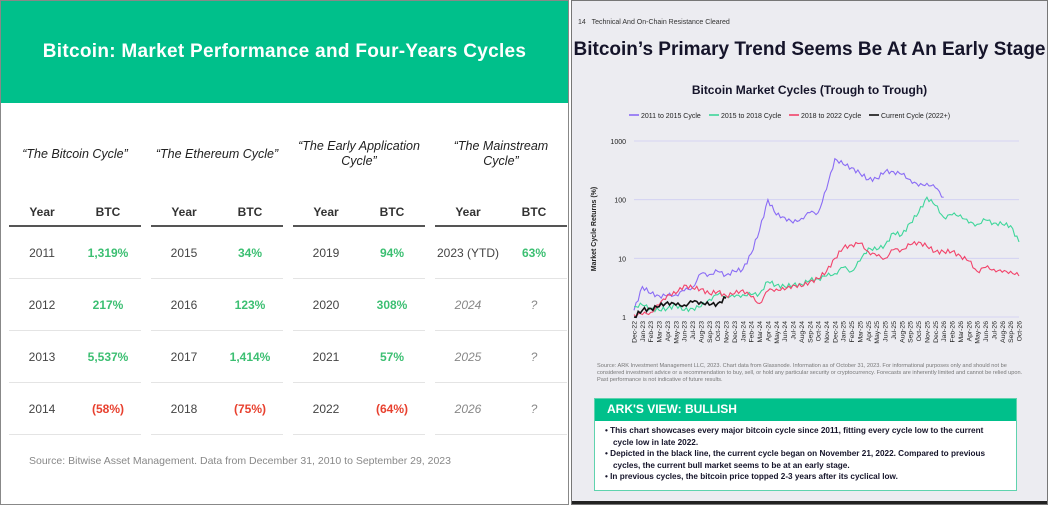 The height and width of the screenshot is (505, 1048). What do you see at coordinates (860, 332) in the screenshot?
I see `x-tick-label: Mar-25` at bounding box center [860, 332].